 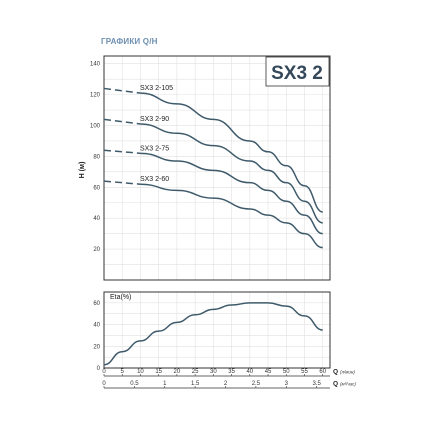 I want to click on q-axis-tick-label: 55, so click(x=304, y=372).